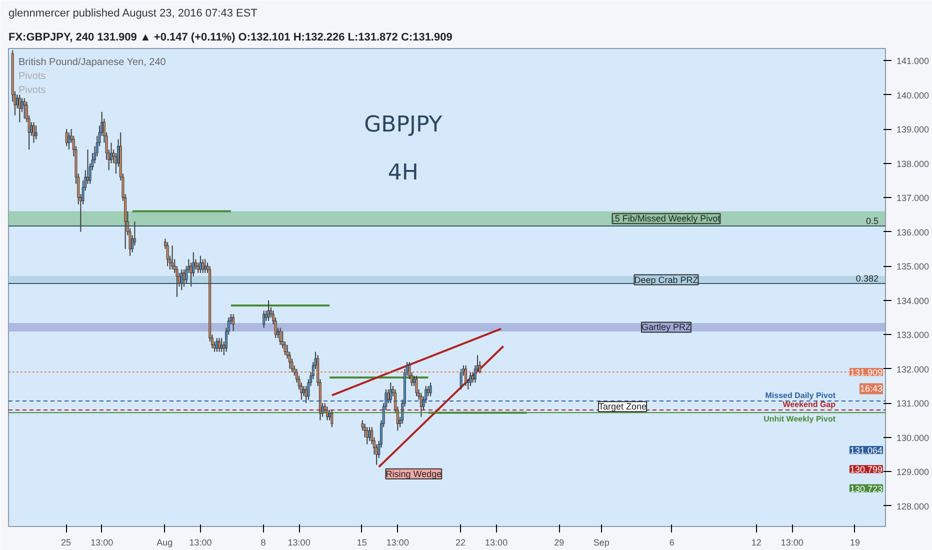 The image size is (932, 550). I want to click on y-tick-label: 136.000, so click(913, 232).